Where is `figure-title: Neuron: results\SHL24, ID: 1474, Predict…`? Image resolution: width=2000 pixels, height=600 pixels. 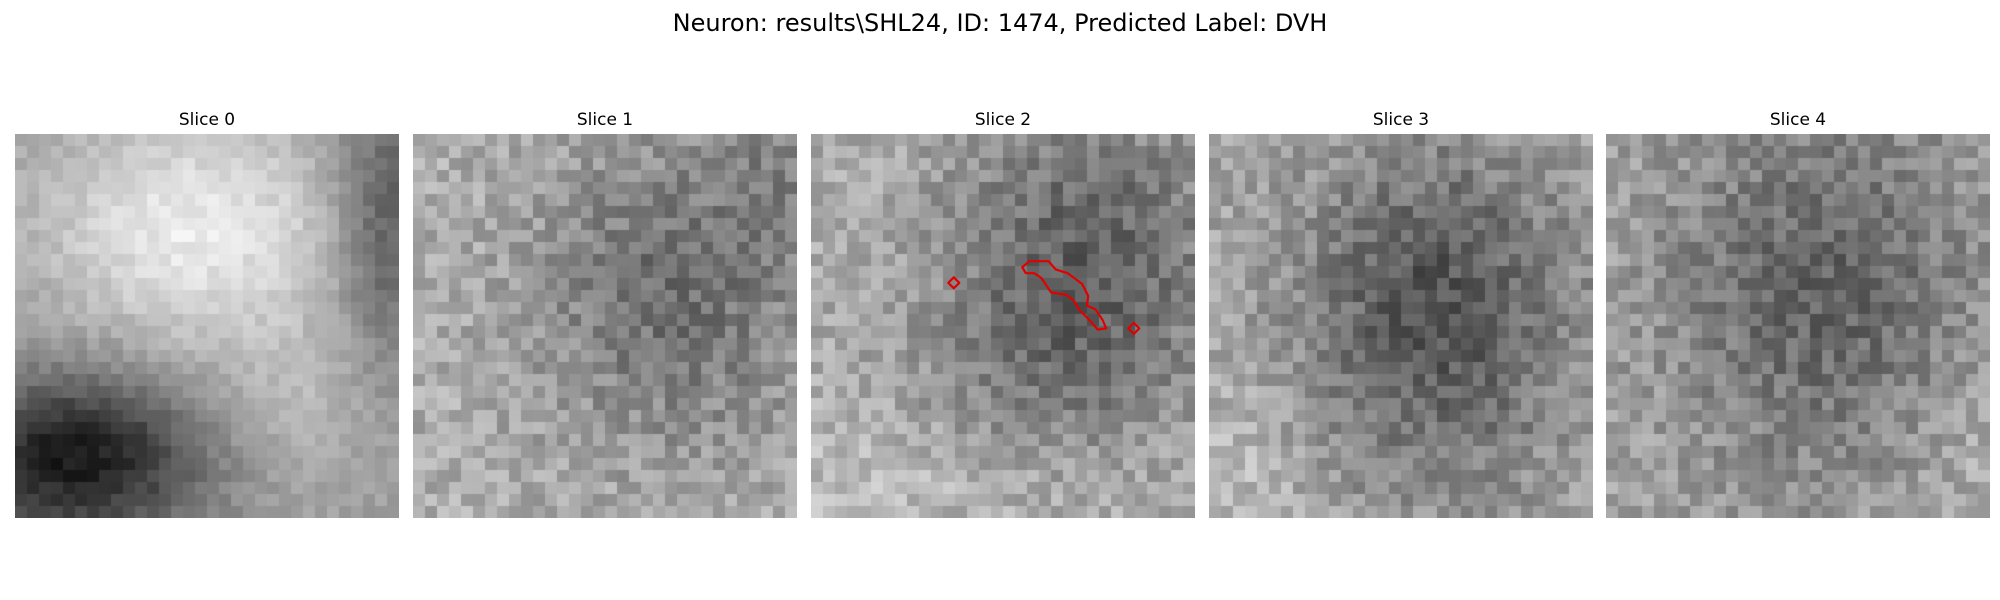 figure-title: Neuron: results\SHL24, ID: 1474, Predict… is located at coordinates (1000, 23).